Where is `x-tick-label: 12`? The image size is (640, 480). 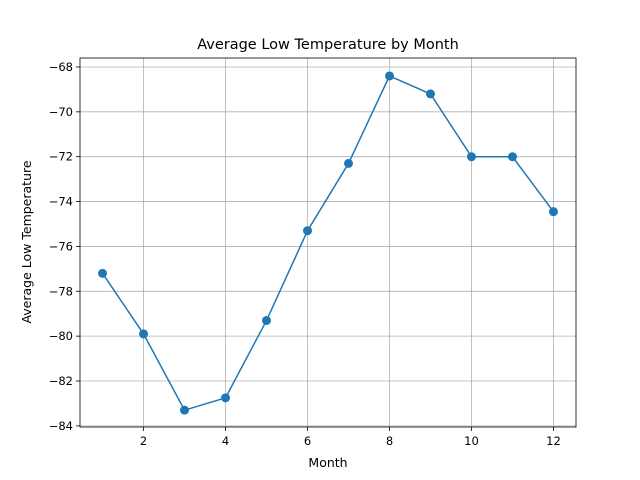 x-tick-label: 12 is located at coordinates (553, 441).